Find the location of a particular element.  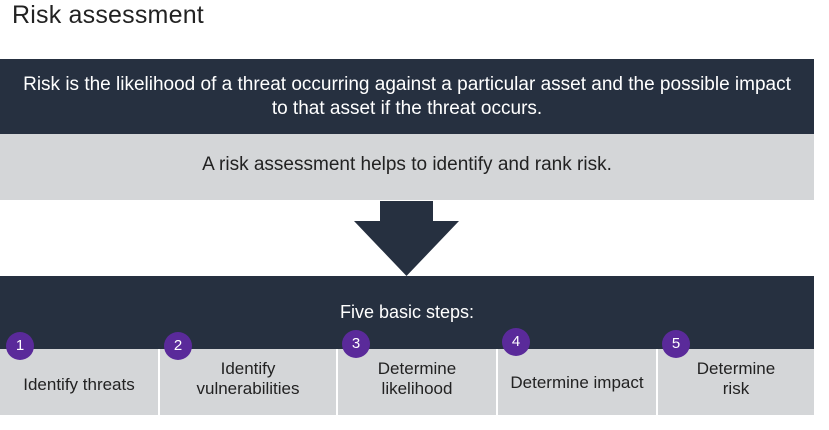

step-label: Identify threats is located at coordinates (79, 384).